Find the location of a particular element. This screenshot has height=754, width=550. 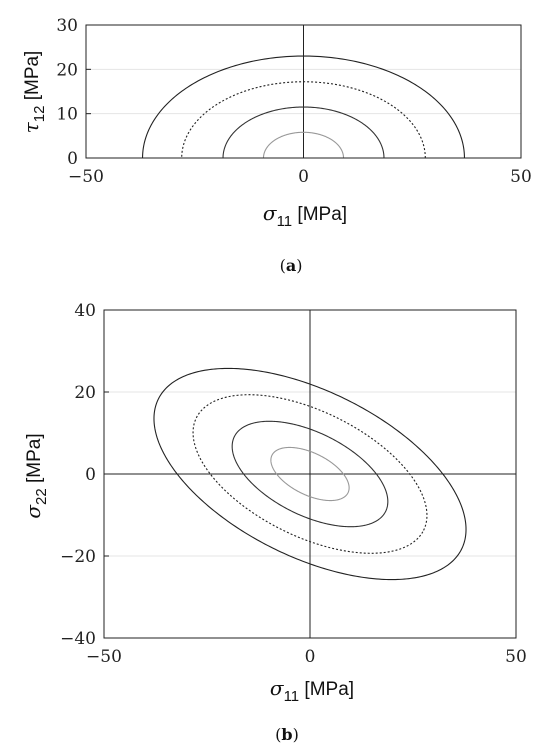

panel-a-series is located at coordinates (303, 107).